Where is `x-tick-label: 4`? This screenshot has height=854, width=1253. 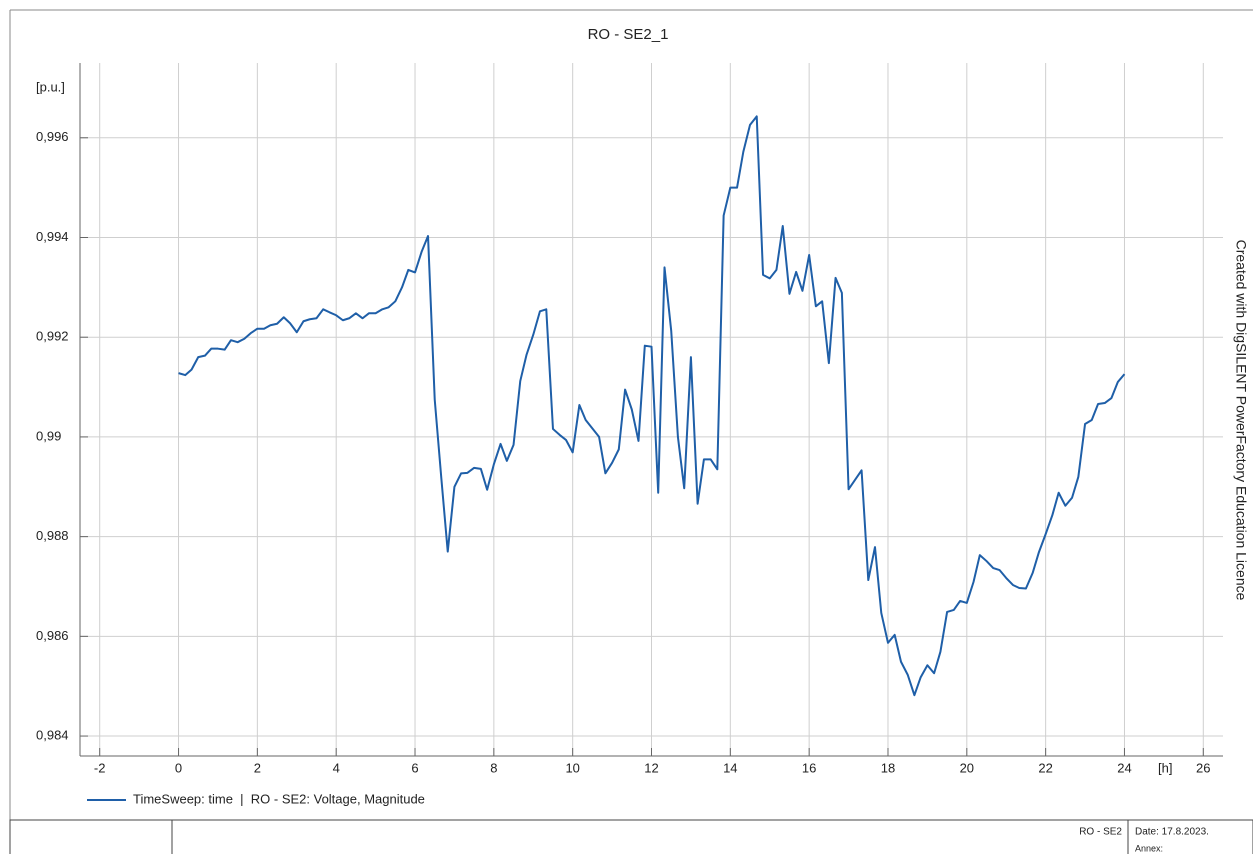
x-tick-label: 4 is located at coordinates (336, 767).